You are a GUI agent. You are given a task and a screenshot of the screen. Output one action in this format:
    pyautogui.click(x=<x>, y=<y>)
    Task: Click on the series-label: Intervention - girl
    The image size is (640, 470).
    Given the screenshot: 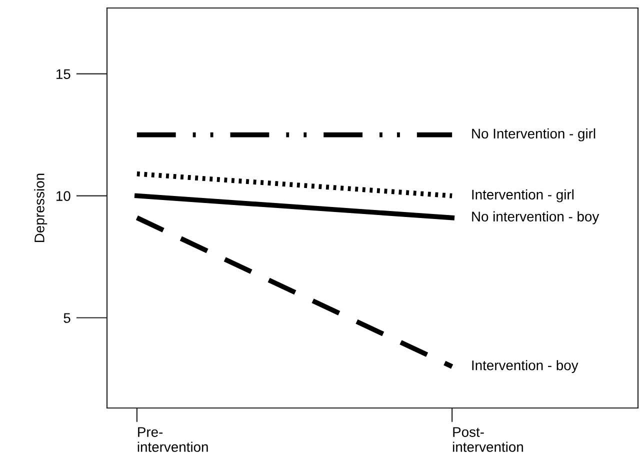 What is the action you would take?
    pyautogui.click(x=523, y=195)
    